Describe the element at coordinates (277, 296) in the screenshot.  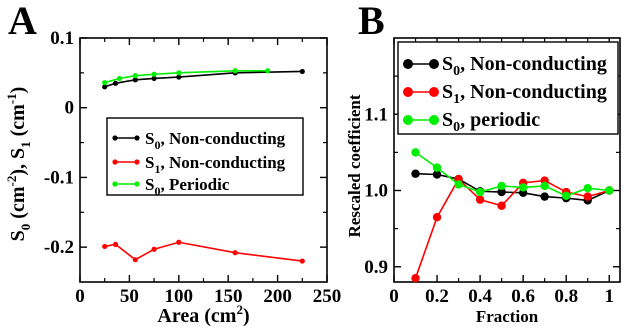
I see `x-tick-label: 200` at that location.